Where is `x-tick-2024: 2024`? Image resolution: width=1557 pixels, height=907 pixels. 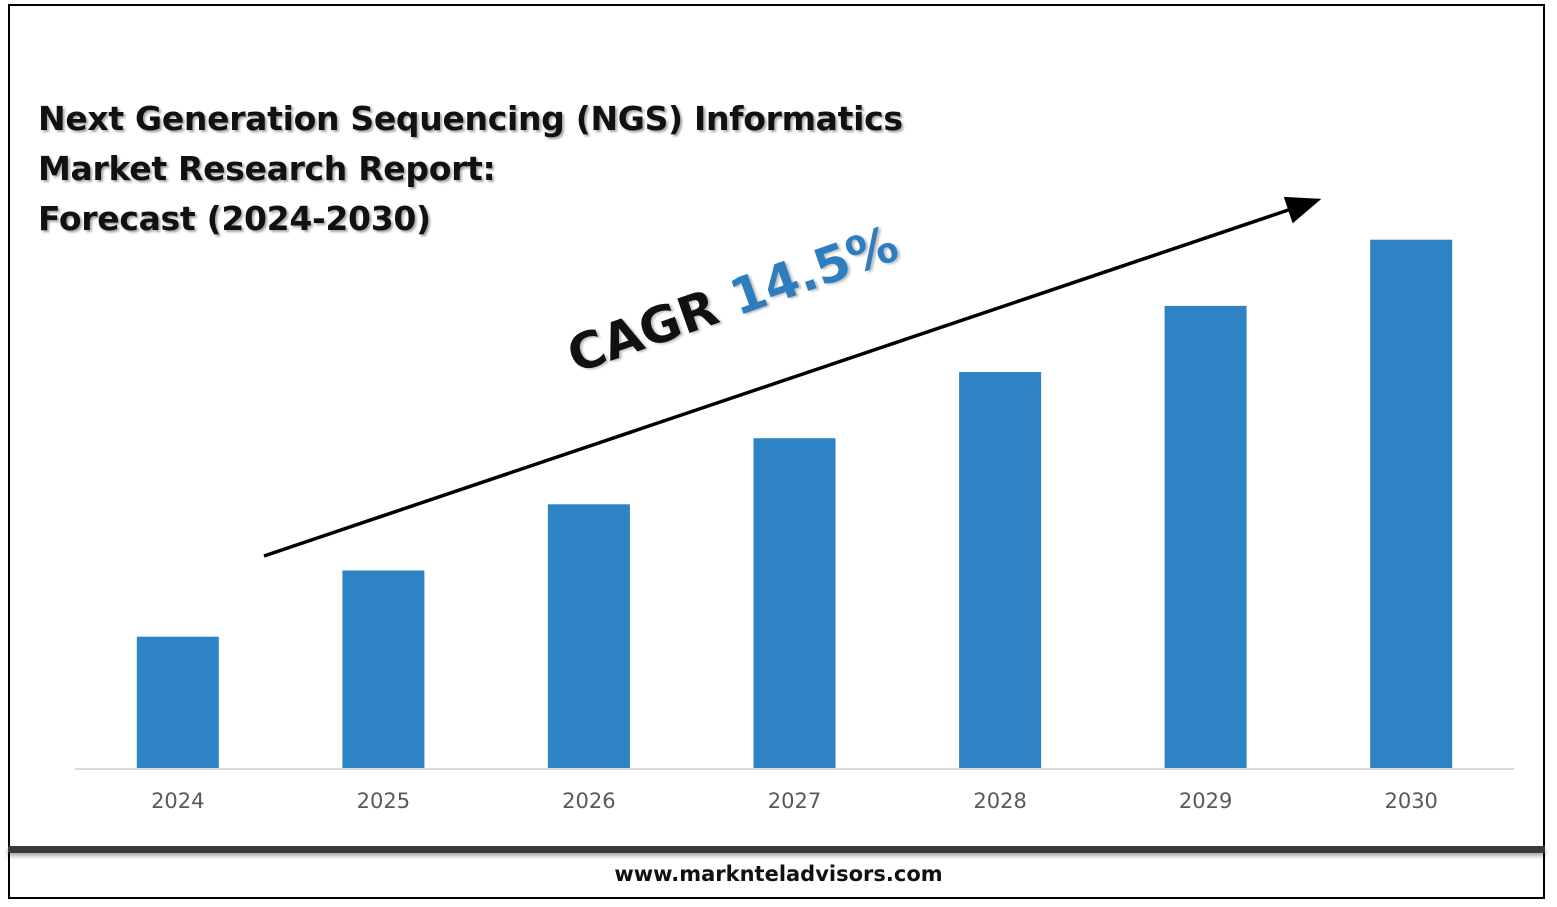 x-tick-2024: 2024 is located at coordinates (177, 801).